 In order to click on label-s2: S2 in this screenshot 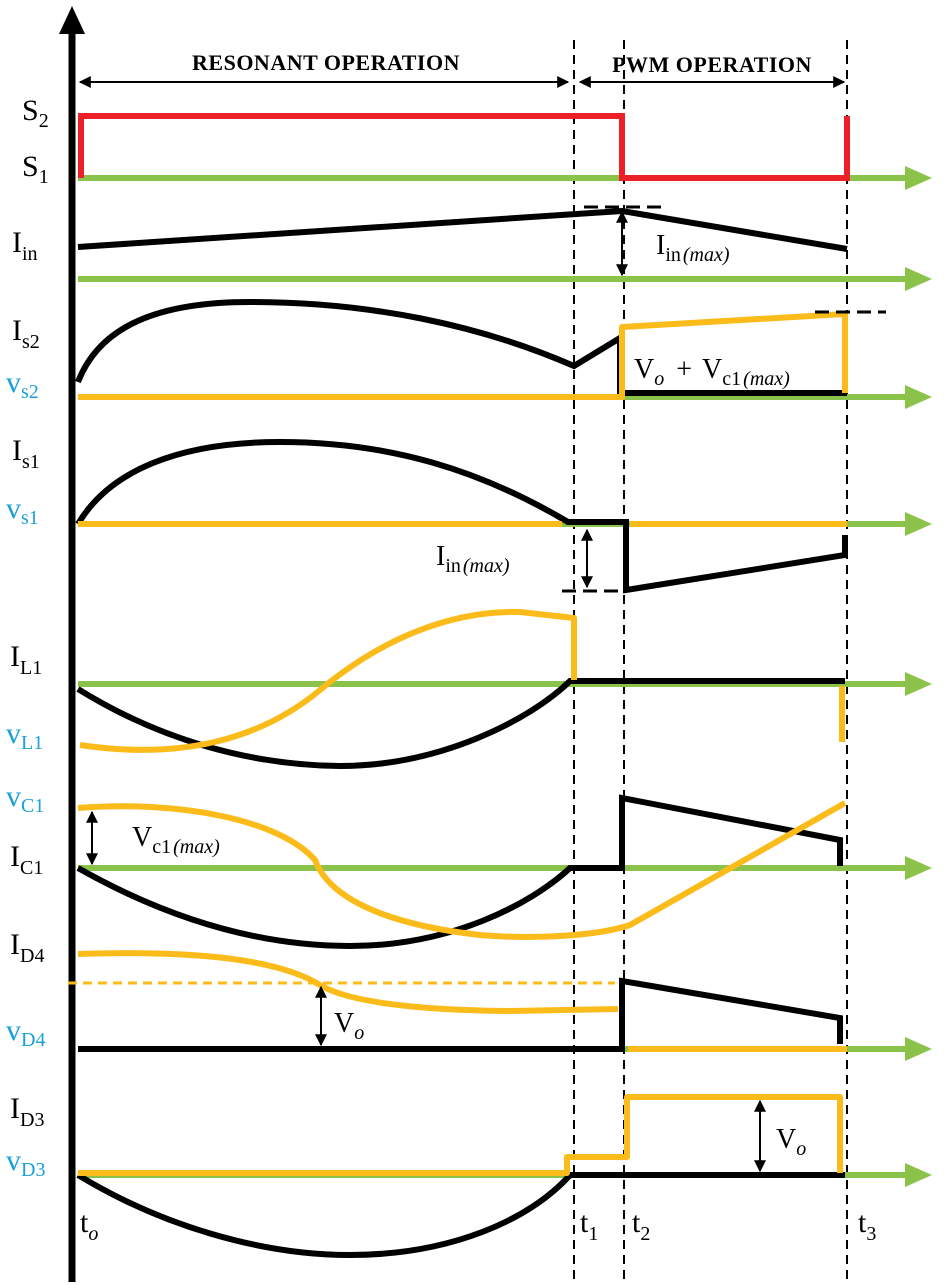, I will do `click(35, 113)`.